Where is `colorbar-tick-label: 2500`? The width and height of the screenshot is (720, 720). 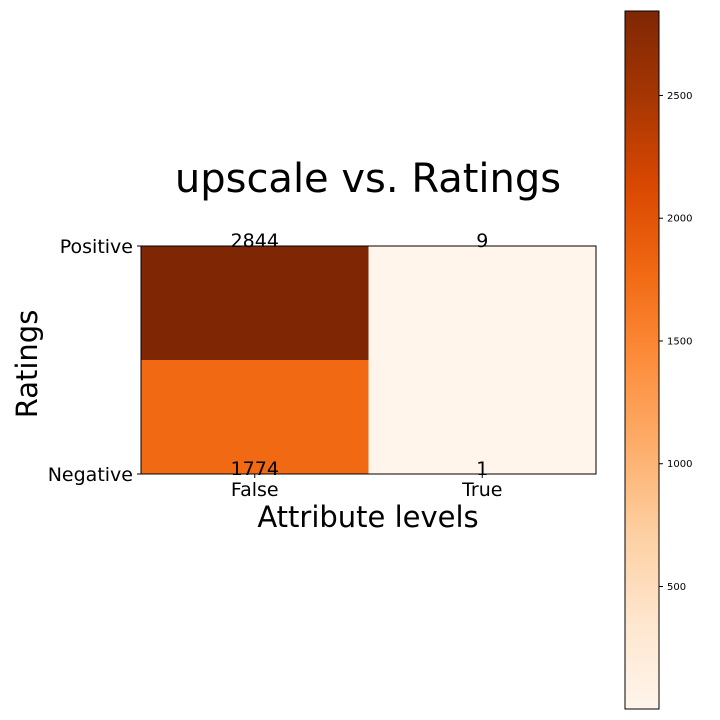
colorbar-tick-label: 2500 is located at coordinates (679, 96).